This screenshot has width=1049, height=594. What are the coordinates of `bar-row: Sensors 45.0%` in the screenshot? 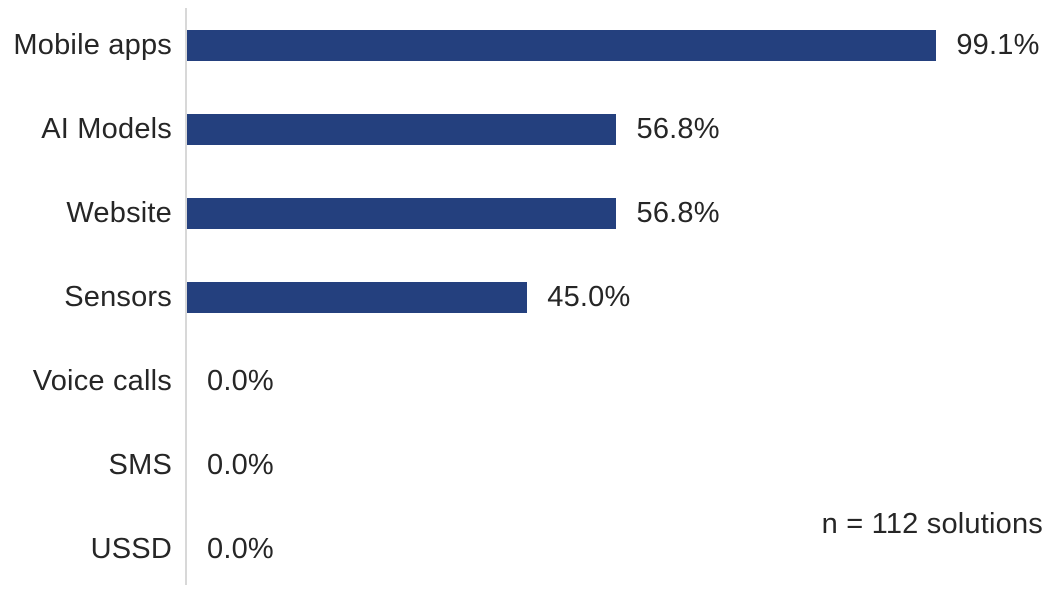 It's located at (524, 297).